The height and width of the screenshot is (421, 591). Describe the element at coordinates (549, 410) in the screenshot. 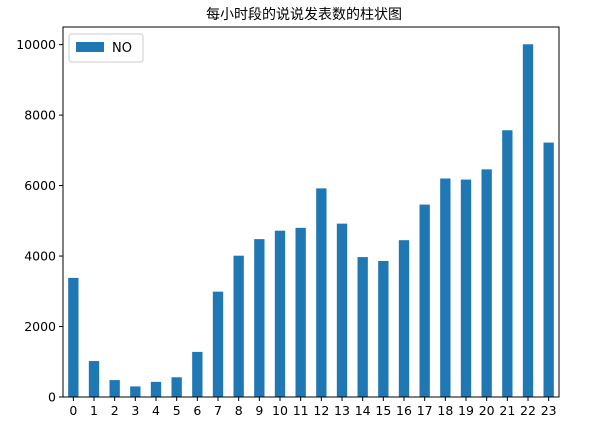

I see `x-tick-label: 23` at that location.